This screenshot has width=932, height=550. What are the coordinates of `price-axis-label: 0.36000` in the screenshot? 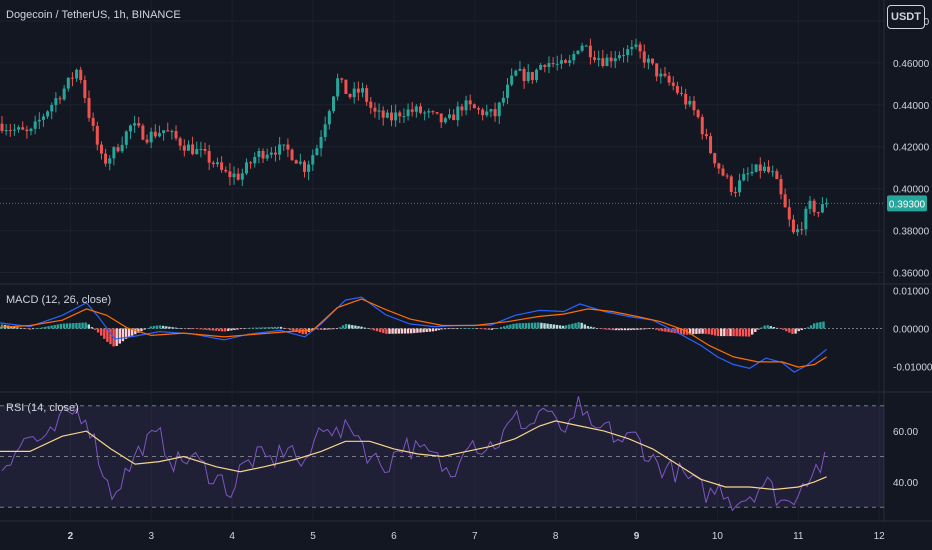 It's located at (911, 274).